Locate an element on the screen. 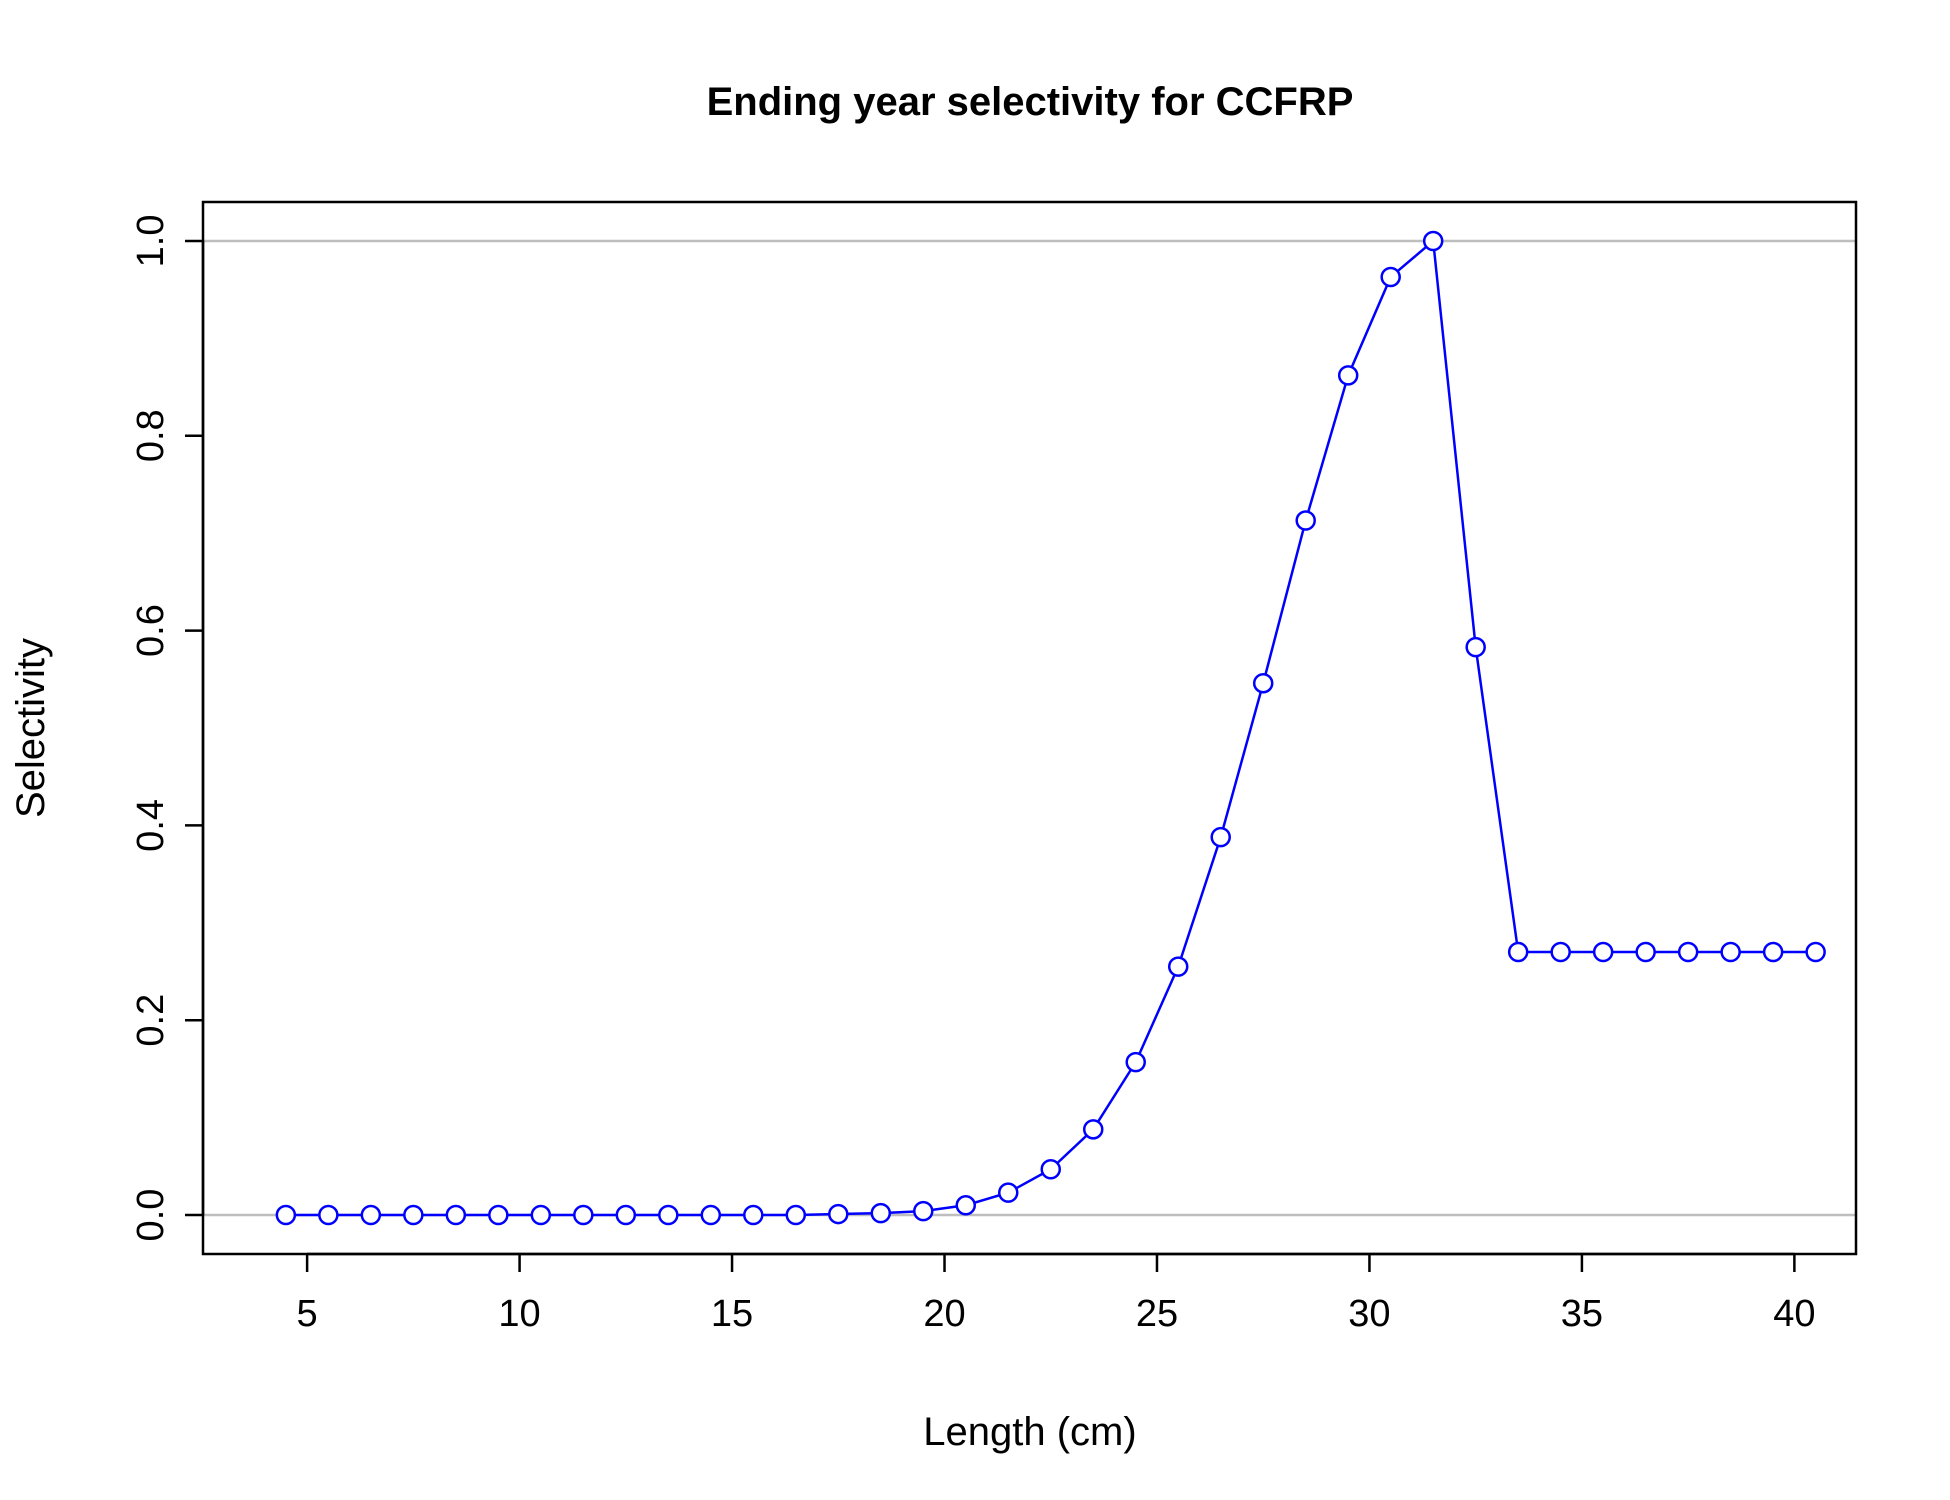 The width and height of the screenshot is (1950, 1500). x-tick-label: 40 is located at coordinates (1794, 1314).